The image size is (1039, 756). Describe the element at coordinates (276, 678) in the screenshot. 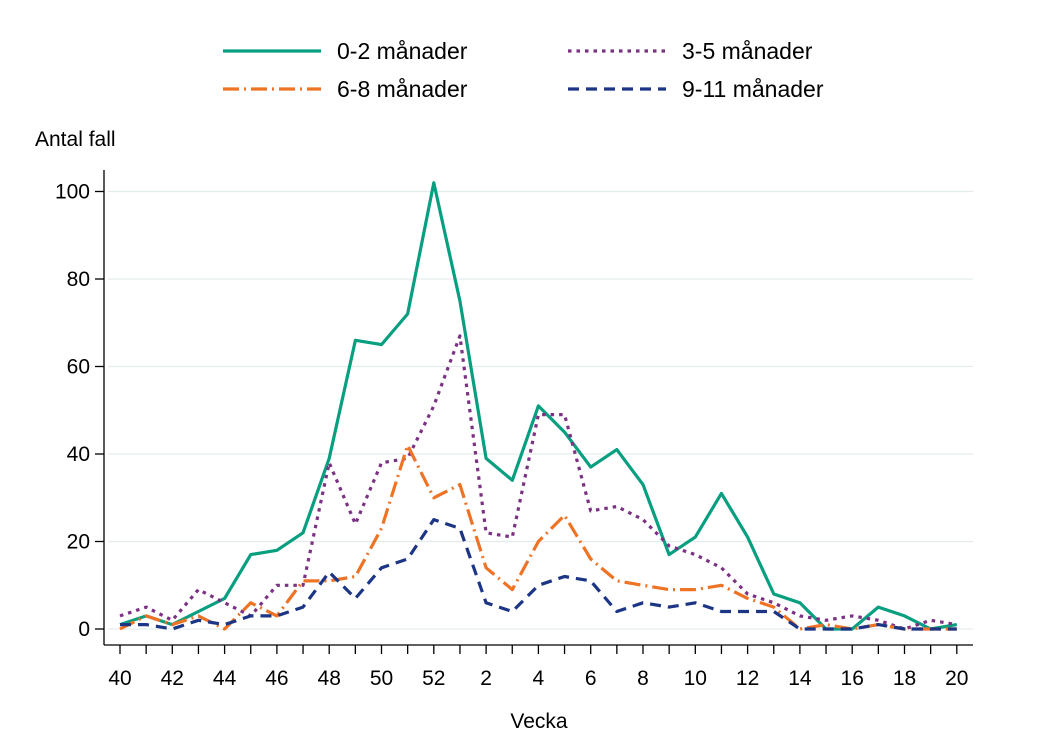

I see `x-tick-label: 46` at that location.